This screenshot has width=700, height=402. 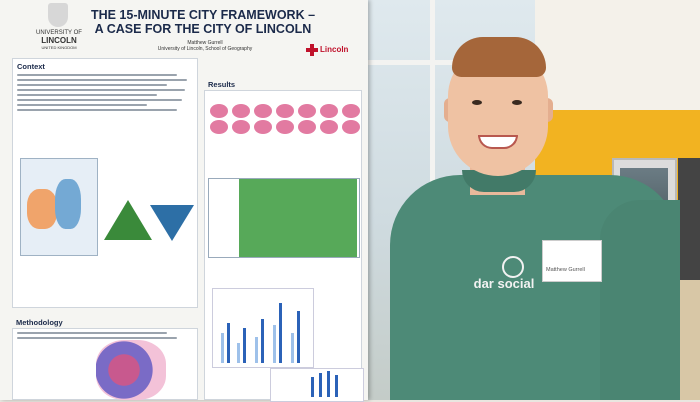 I want to click on title-line: A CASE FOR THE CITY OF LINCOLN, so click(x=203, y=29).